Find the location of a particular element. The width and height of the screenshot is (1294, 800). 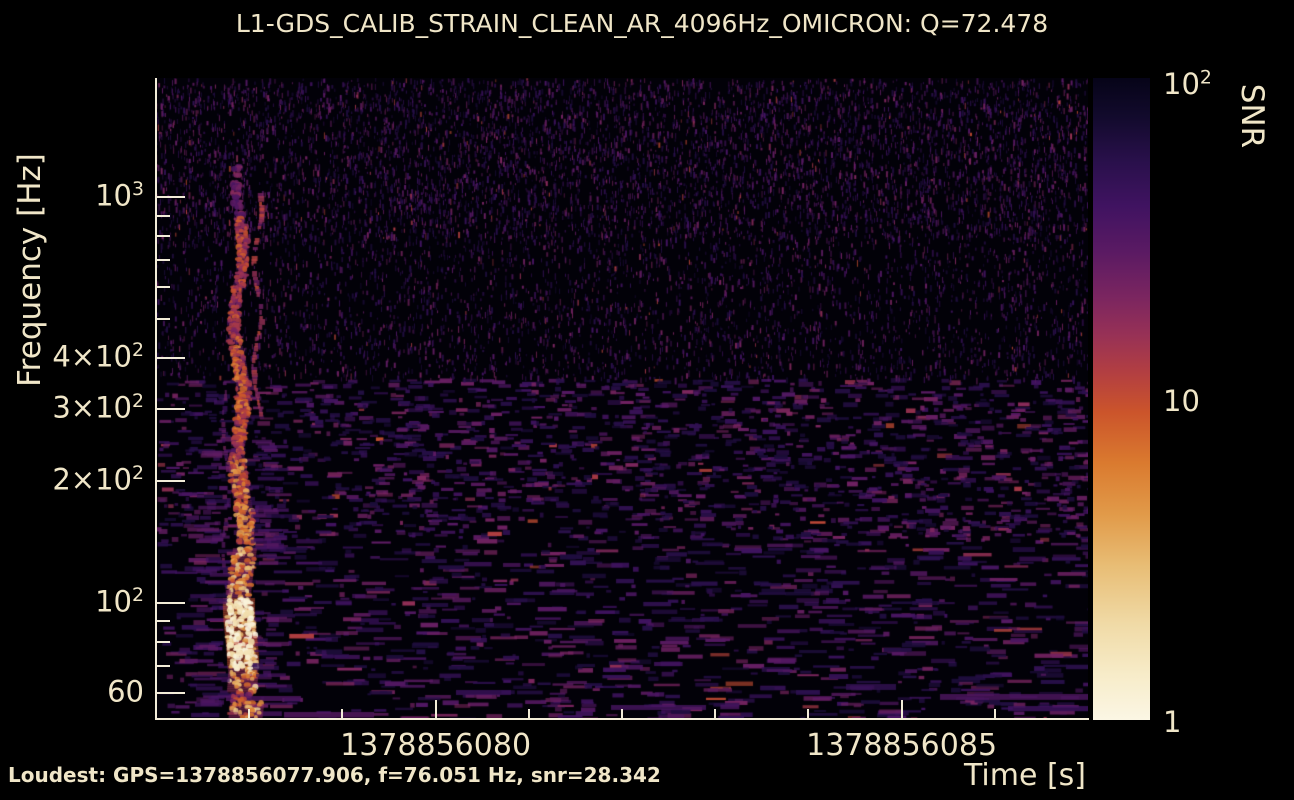

x-tick-label: 1378856085 is located at coordinates (902, 745).